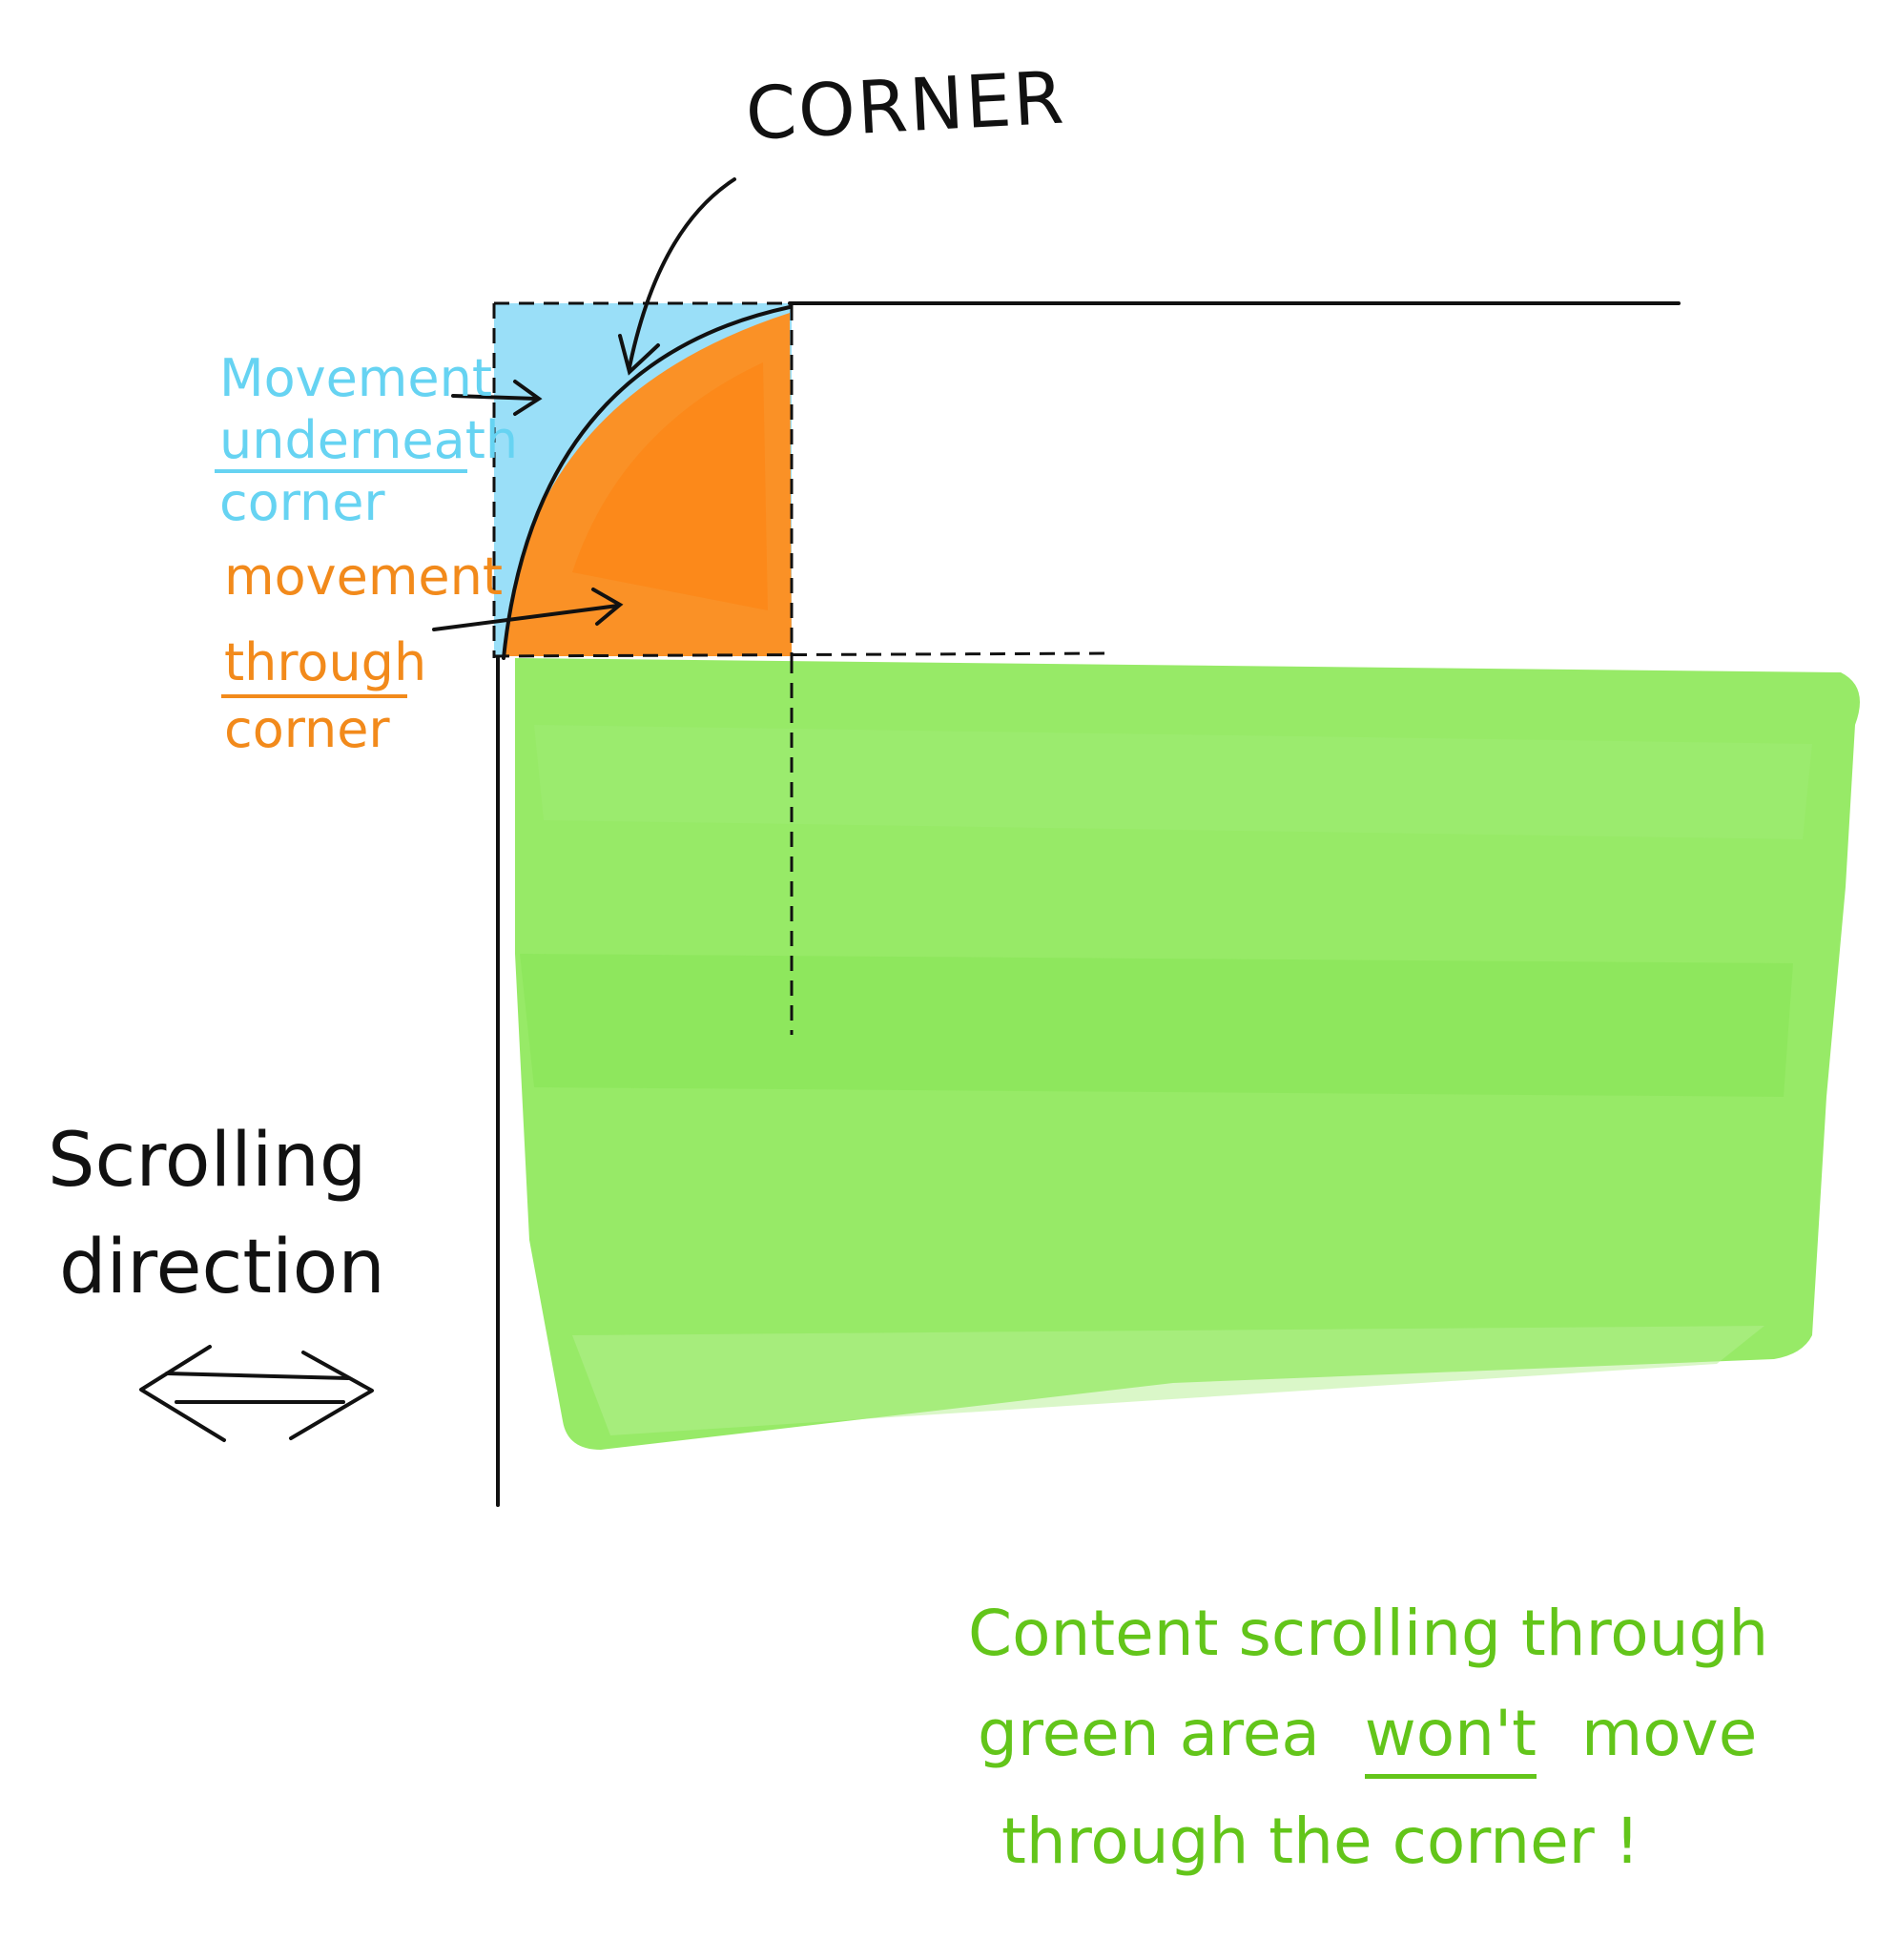  Describe the element at coordinates (302, 502) in the screenshot. I see `blue-note-line3: corner` at that location.